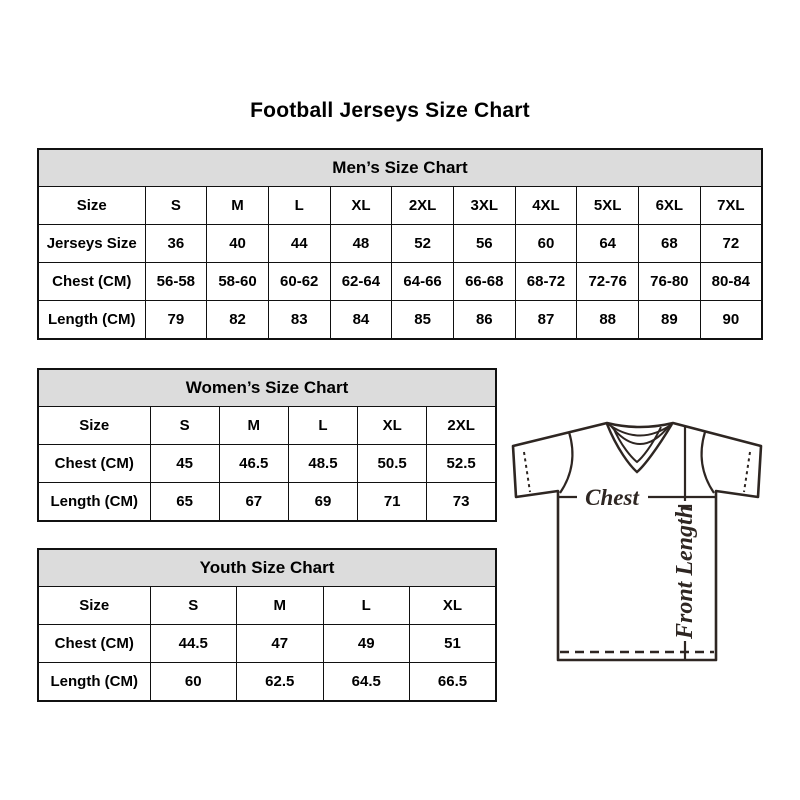 This screenshot has height=800, width=800. What do you see at coordinates (193, 643) in the screenshot?
I see `cell-value: 44.5` at bounding box center [193, 643].